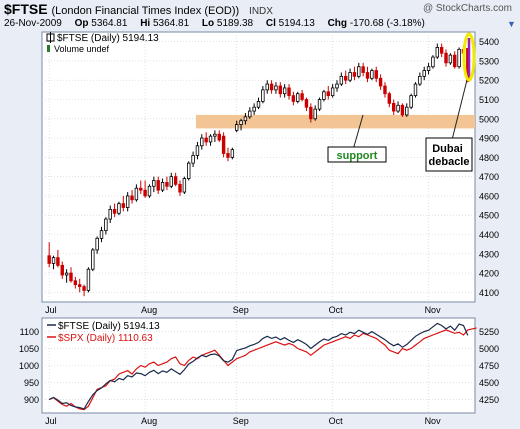 This screenshot has height=429, width=520. Describe the element at coordinates (29, 366) in the screenshot. I see `comparison-y-axis-left: 900 950 1000 1050 1100` at that location.